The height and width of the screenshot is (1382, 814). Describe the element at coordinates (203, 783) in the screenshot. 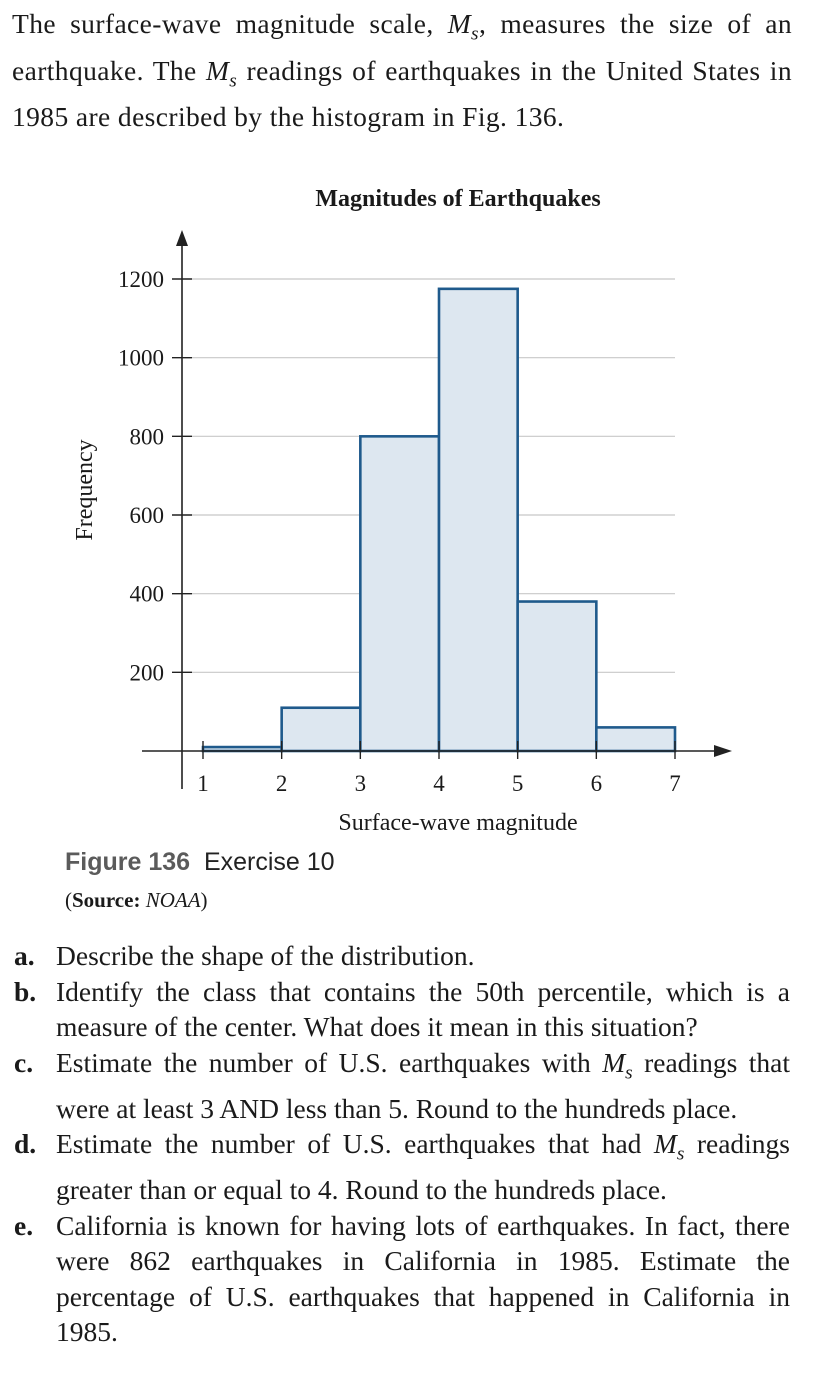

I see `x-tick-label: 1` at that location.